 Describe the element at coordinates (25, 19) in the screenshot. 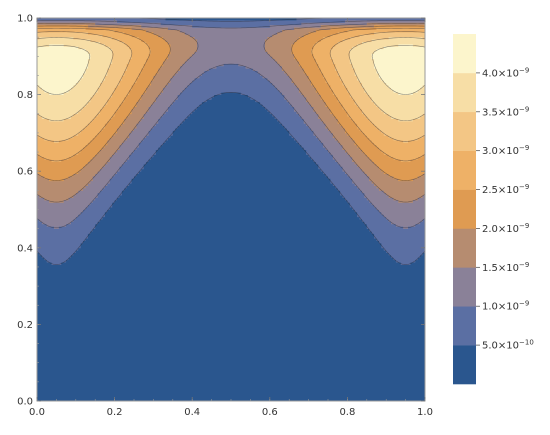

I see `y-tick-label: 1.0` at that location.